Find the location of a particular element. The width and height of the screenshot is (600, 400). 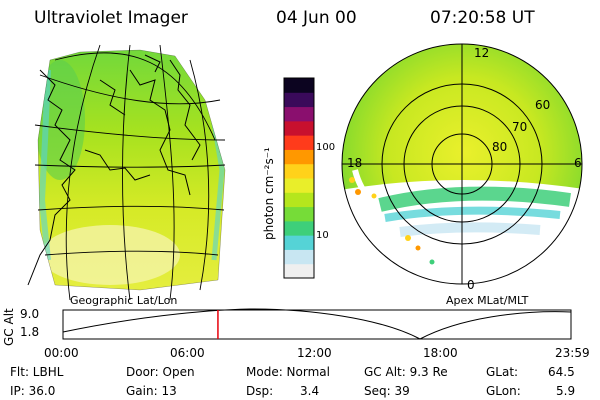

status-ip: IP: 36.0 is located at coordinates (33, 391).